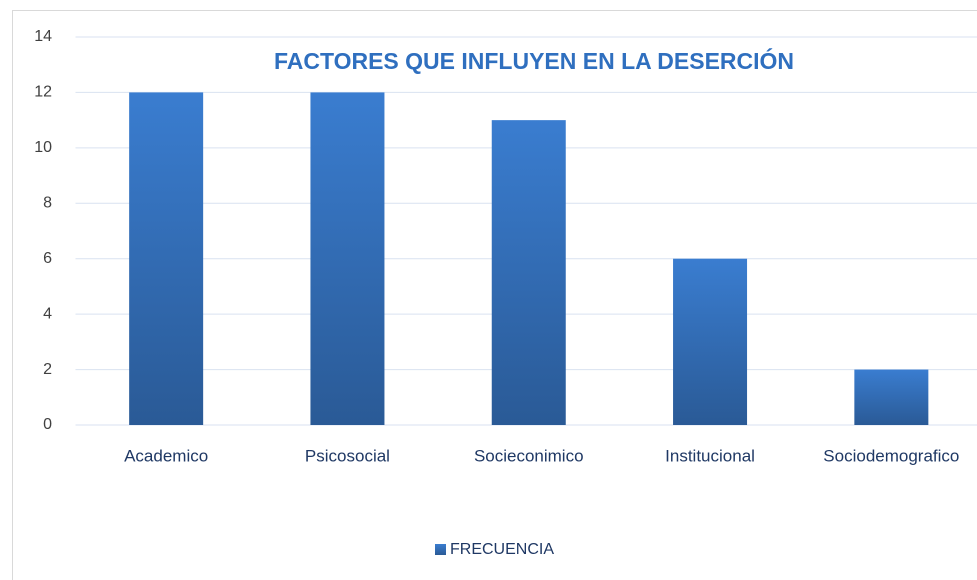  What do you see at coordinates (347, 455) in the screenshot?
I see `x-tick-label: Psicosocial` at bounding box center [347, 455].